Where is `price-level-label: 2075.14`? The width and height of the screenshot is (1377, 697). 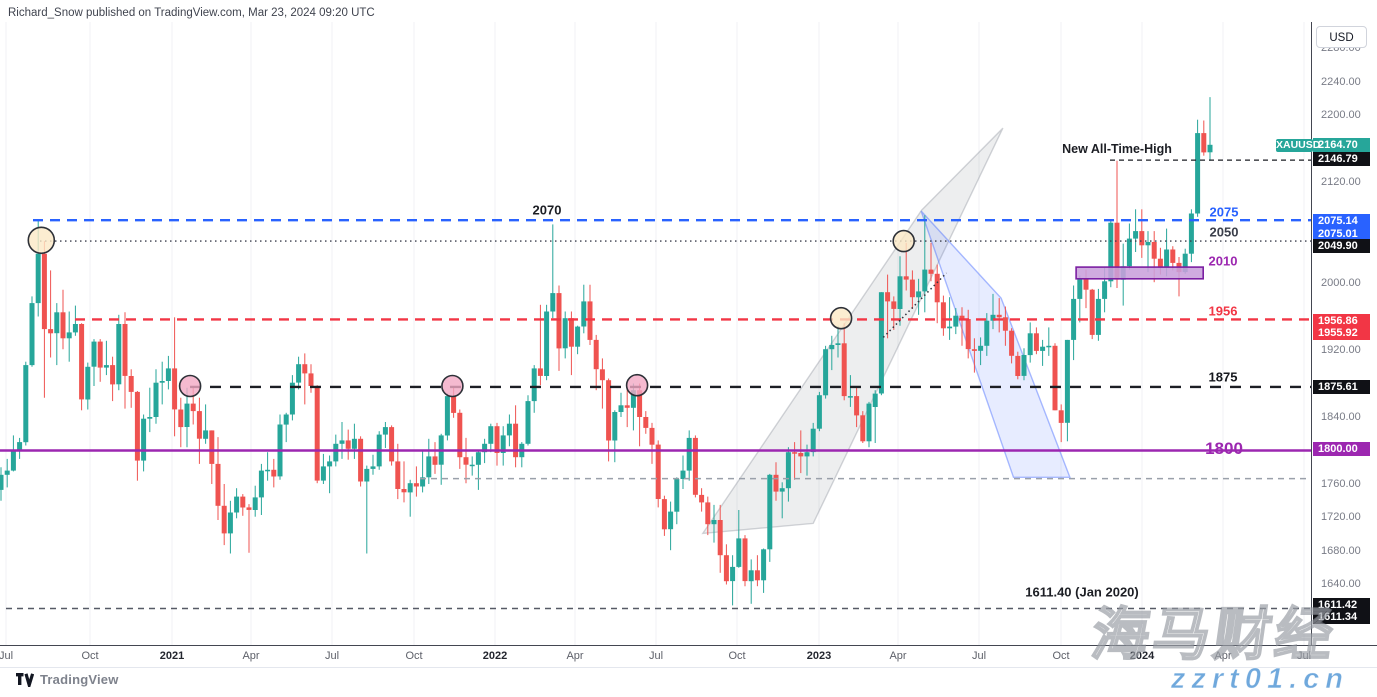 price-level-label: 2075.14 is located at coordinates (1341, 221).